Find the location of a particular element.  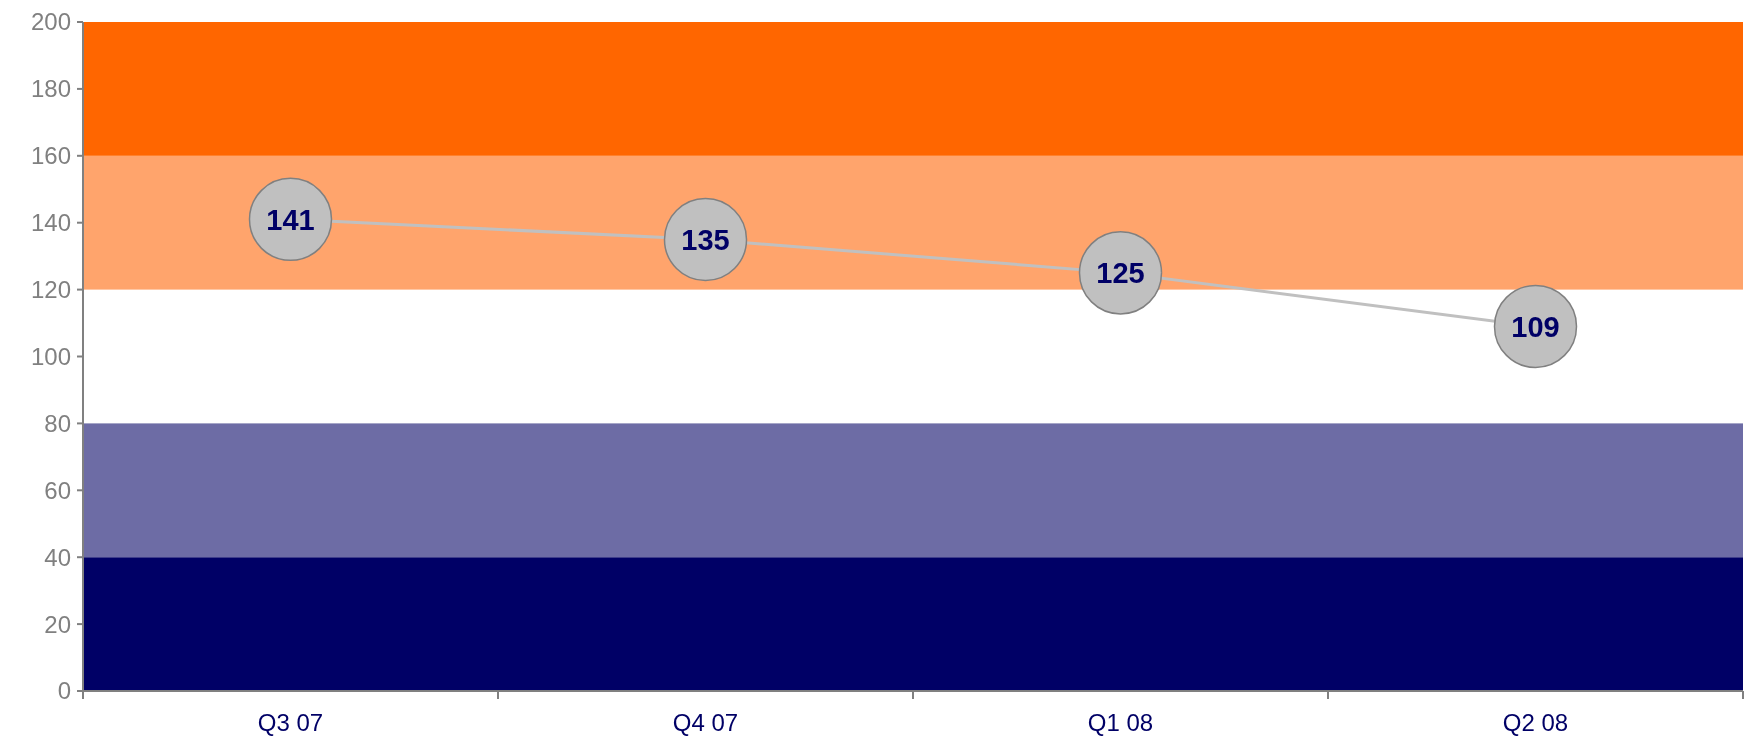

y-tick-label: 60 is located at coordinates (57, 490).